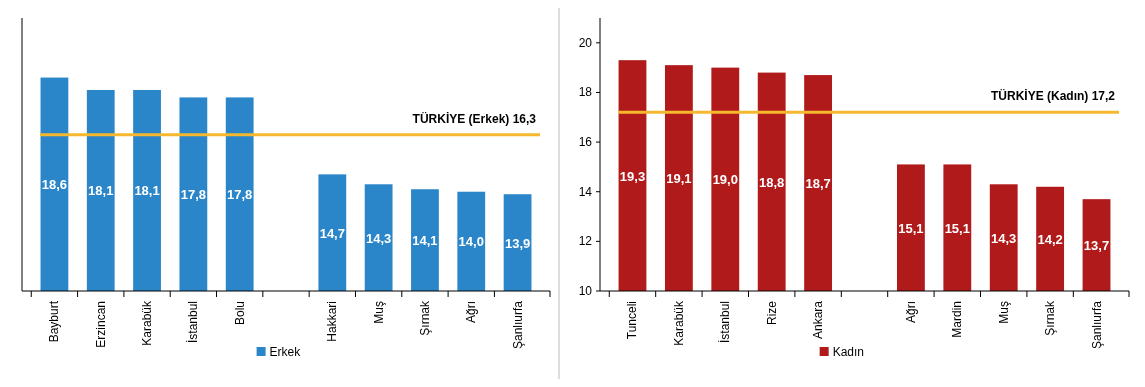  What do you see at coordinates (517, 243) in the screenshot?
I see `data-label: 13,9` at bounding box center [517, 243].